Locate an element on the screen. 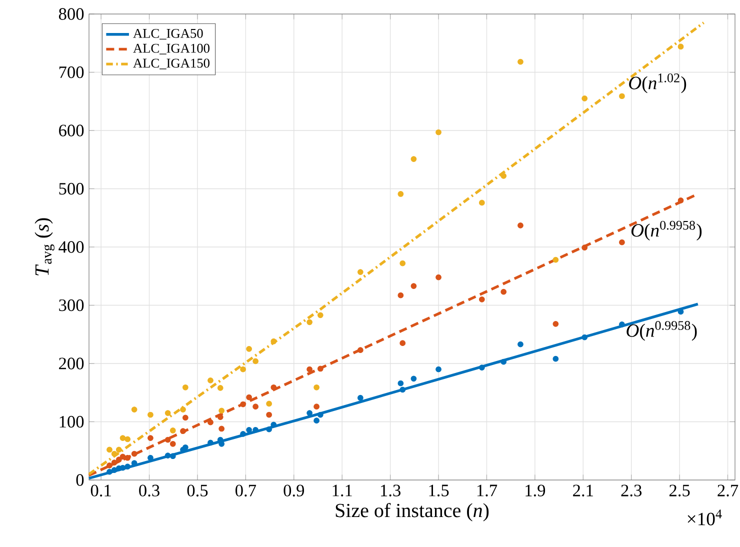 The height and width of the screenshot is (547, 740). x-tick-label: 0.7 is located at coordinates (246, 490).